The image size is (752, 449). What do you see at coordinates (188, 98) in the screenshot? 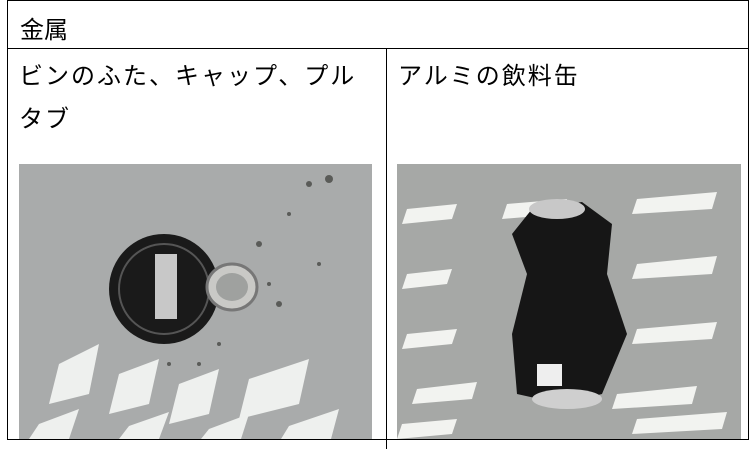
I see `cell-label: ビンのふた、キャップ、プルタブ` at bounding box center [188, 98].